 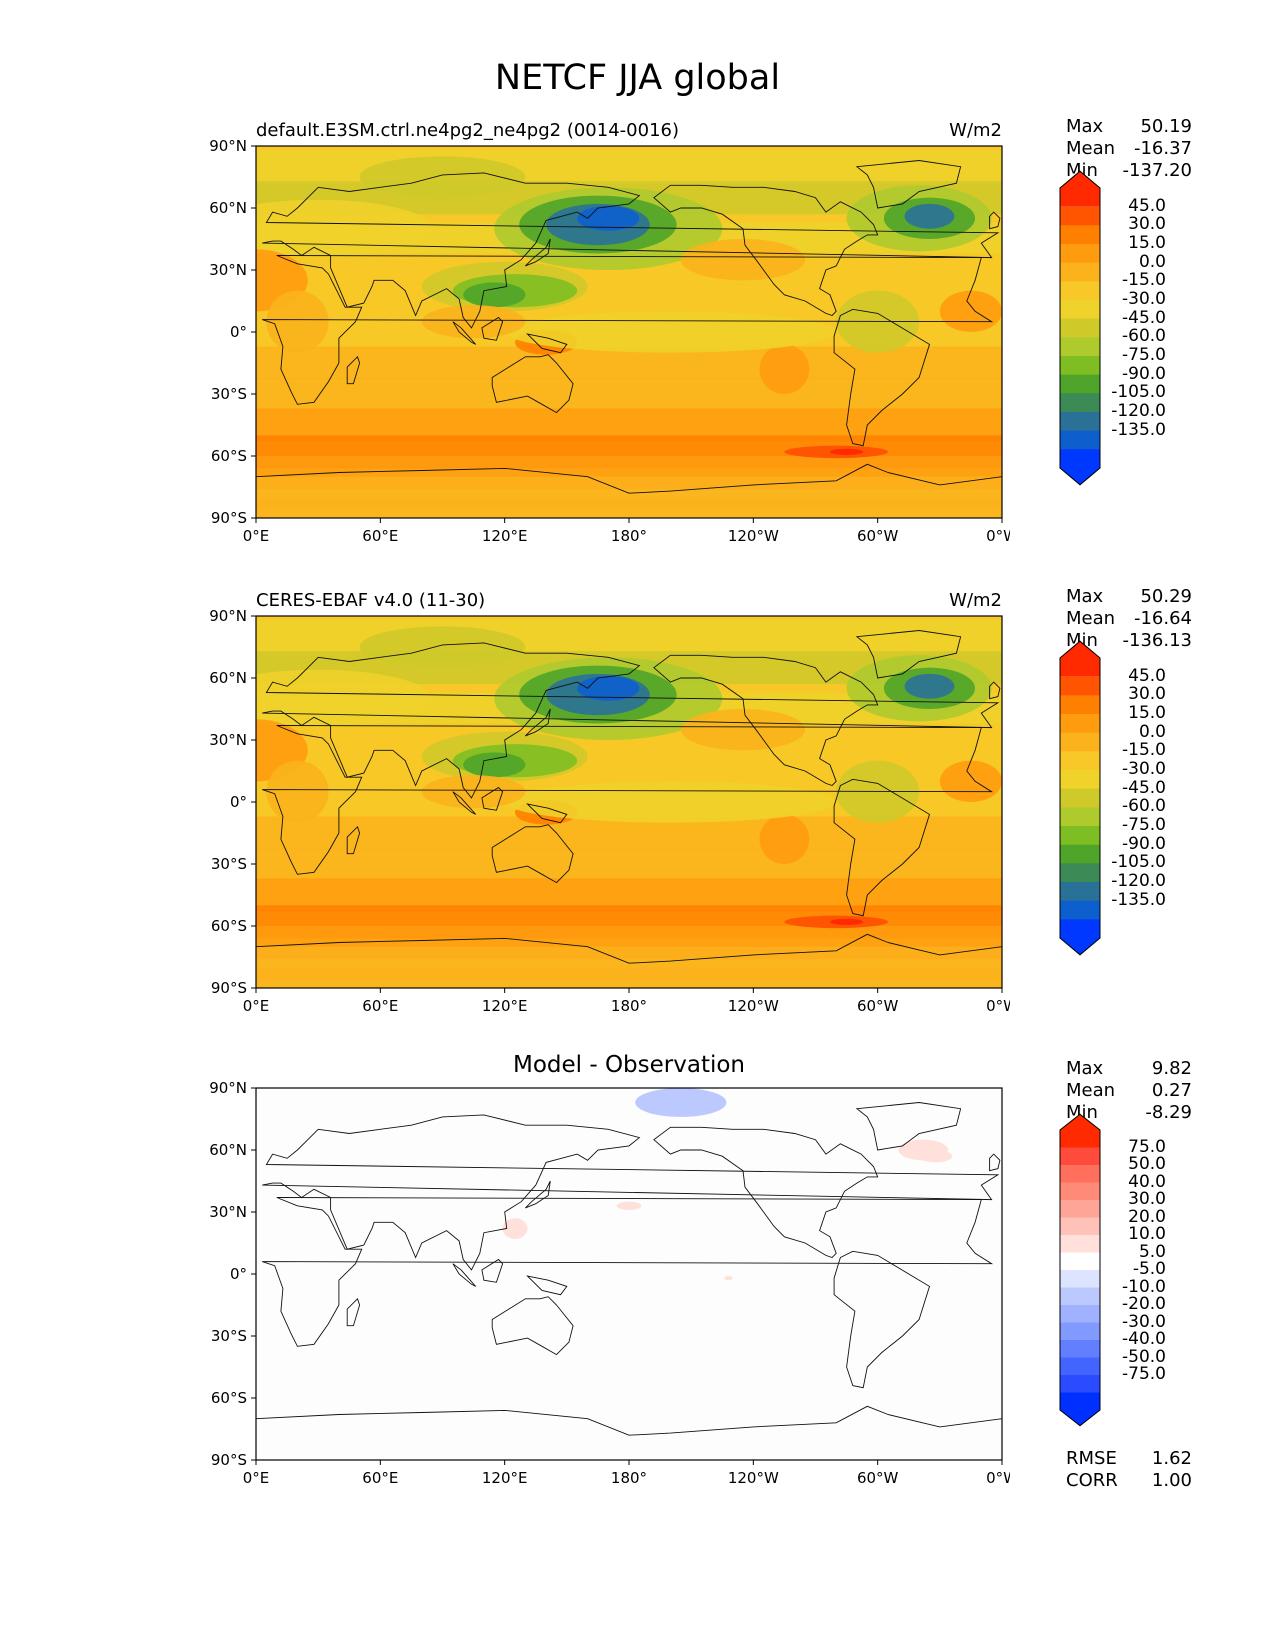 What do you see at coordinates (1144, 373) in the screenshot?
I see `colorbar-tick-label: -90.0` at bounding box center [1144, 373].